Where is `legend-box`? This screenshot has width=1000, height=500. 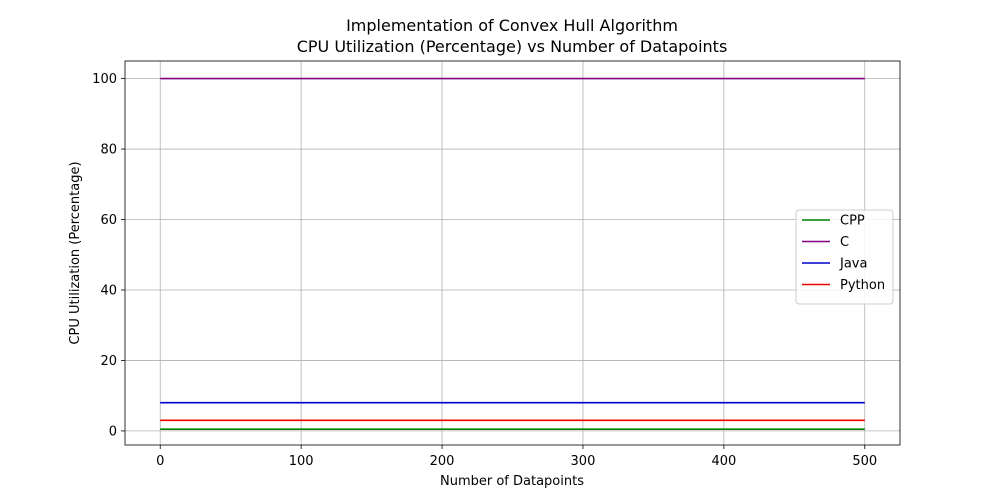 legend-box is located at coordinates (844, 257).